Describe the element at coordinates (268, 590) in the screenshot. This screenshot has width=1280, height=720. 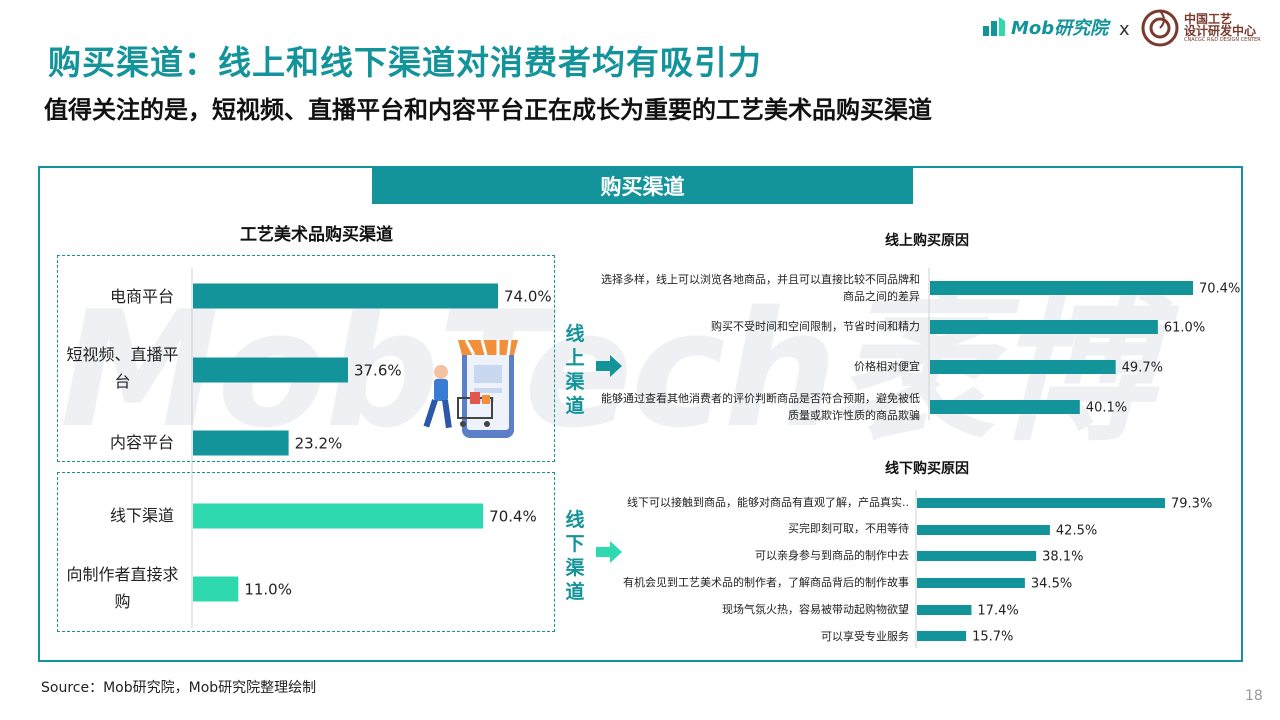
I see `channel-bar-value: 11.0%` at that location.